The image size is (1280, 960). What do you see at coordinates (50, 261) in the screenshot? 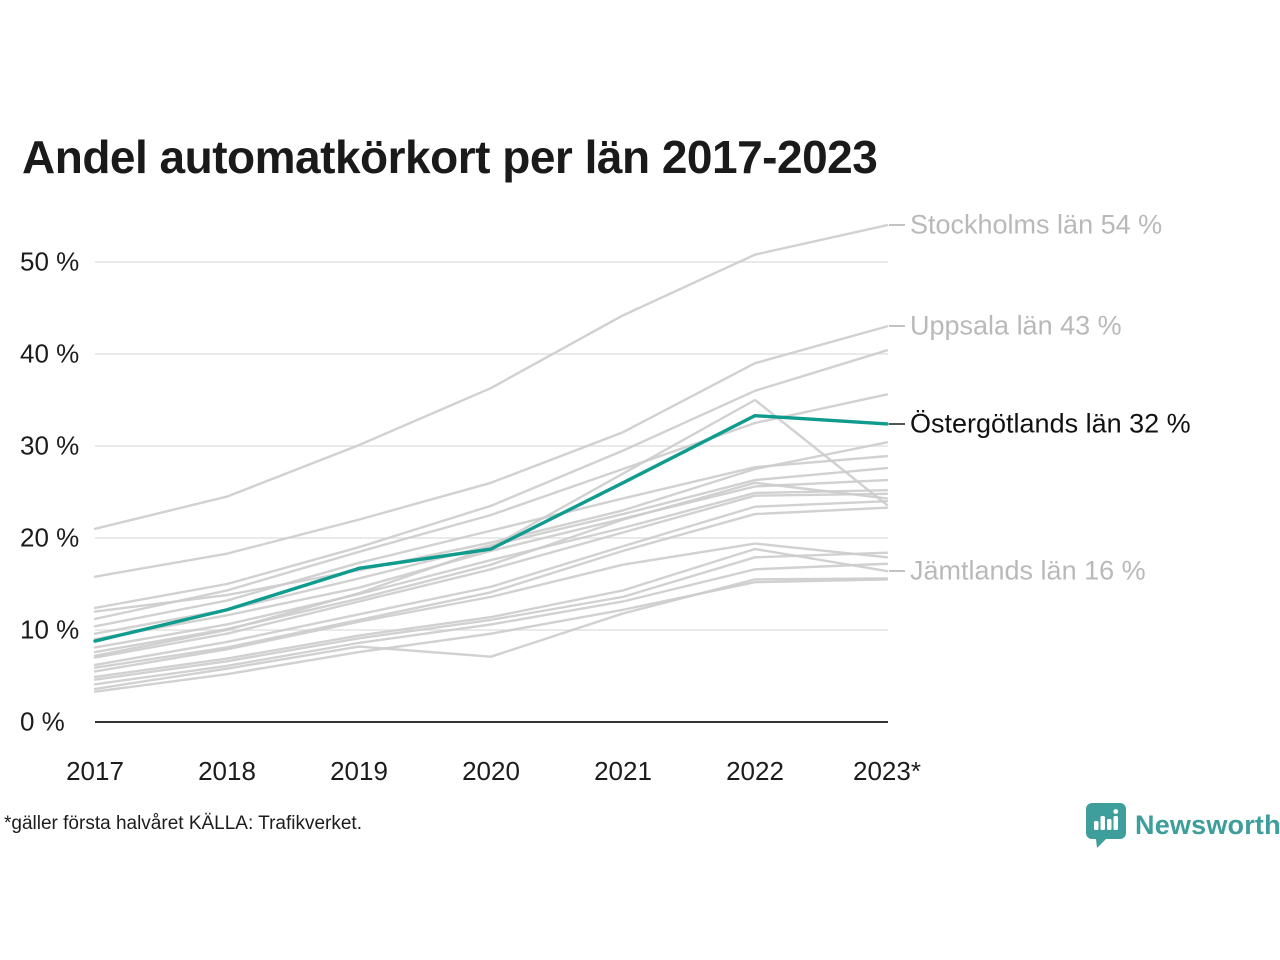
I see `y-tick-label: 50 %` at bounding box center [50, 261].